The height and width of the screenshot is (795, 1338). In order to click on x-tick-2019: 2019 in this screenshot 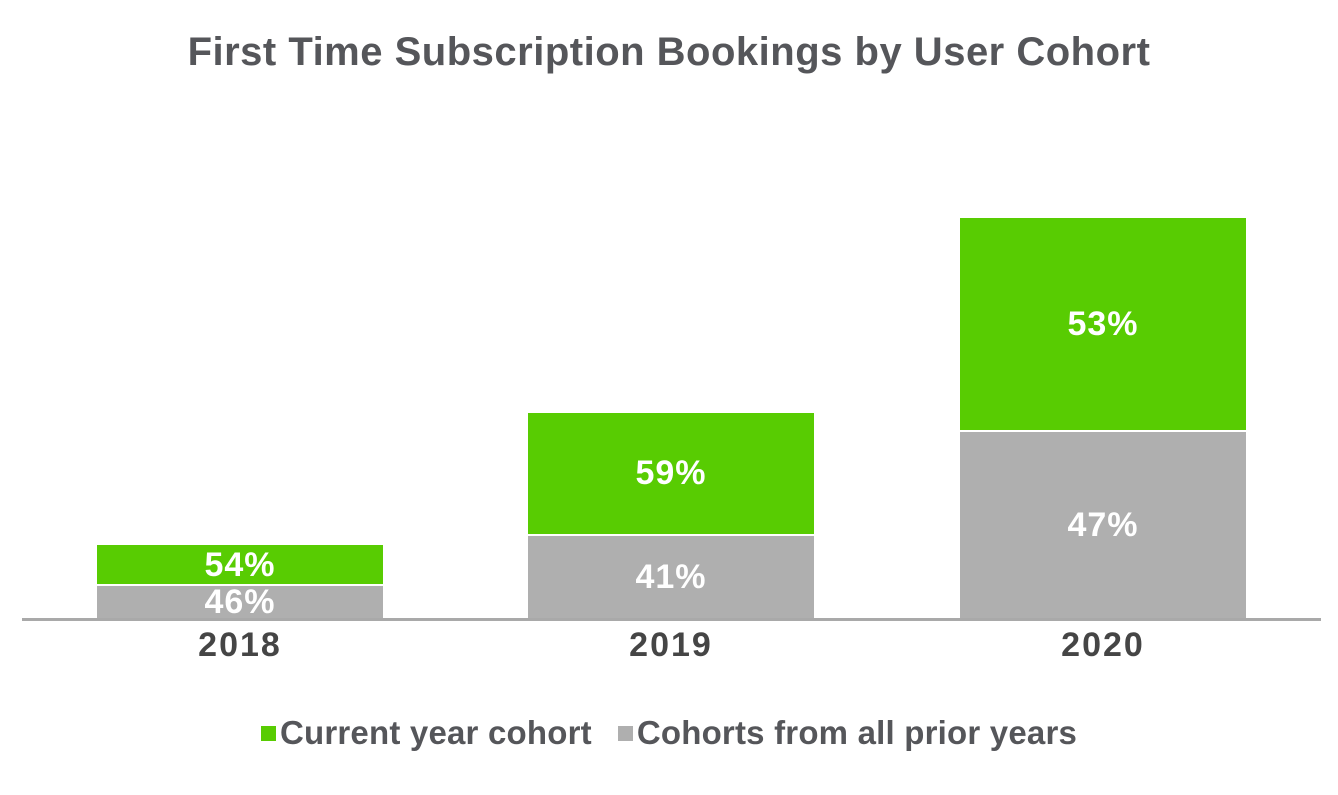, I will do `click(671, 645)`.